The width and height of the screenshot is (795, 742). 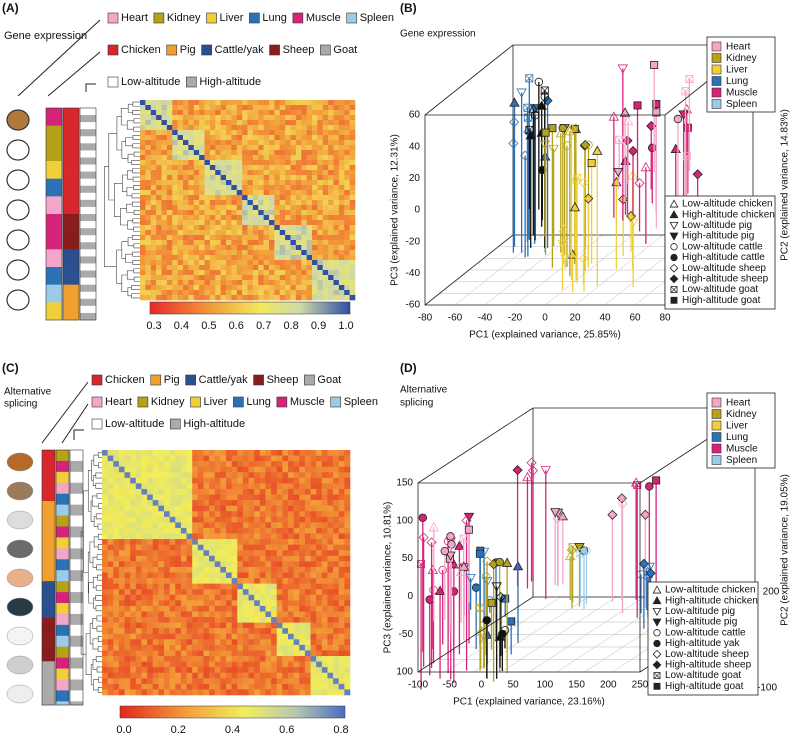 I want to click on legend-label: Low-altitude, so click(x=150, y=82).